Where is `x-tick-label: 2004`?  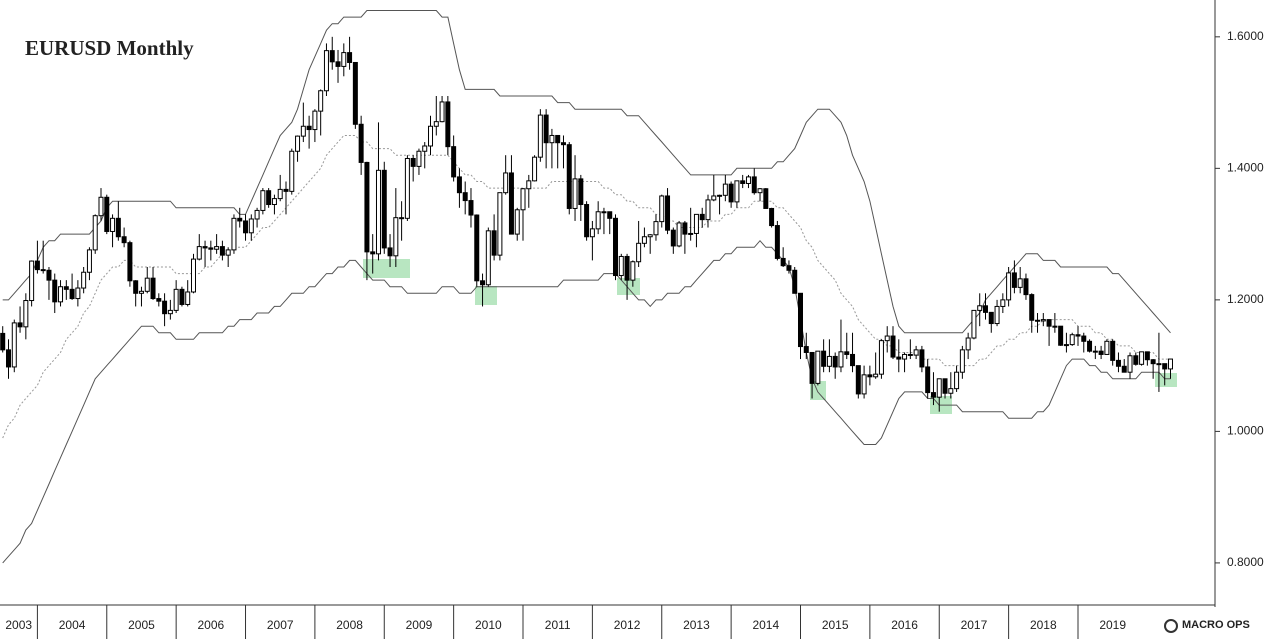
x-tick-label: 2004 is located at coordinates (72, 625).